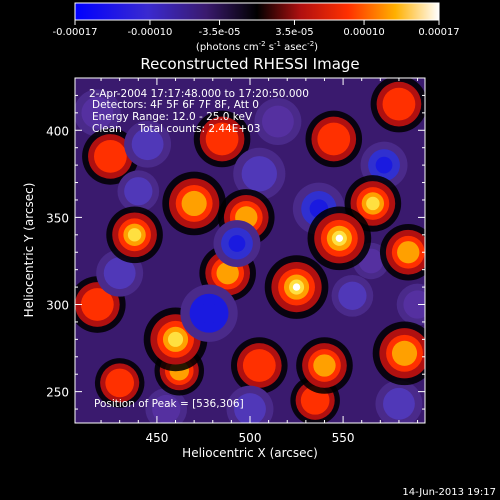 The height and width of the screenshot is (500, 500). Describe the element at coordinates (172, 117) in the screenshot. I see `annotation-energy-range: Energy Range: 12.0 - 25.0 keV` at that location.